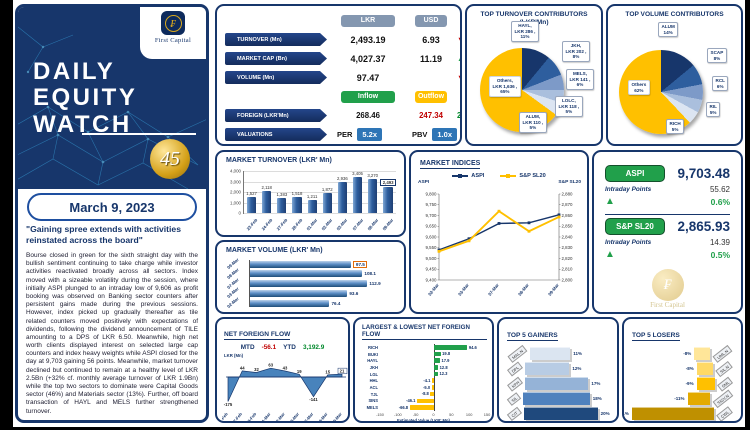 This screenshot has width=750, height=430. Describe the element at coordinates (297, 205) in the screenshot. I see `turnover-bar-28-Feb` at that location.